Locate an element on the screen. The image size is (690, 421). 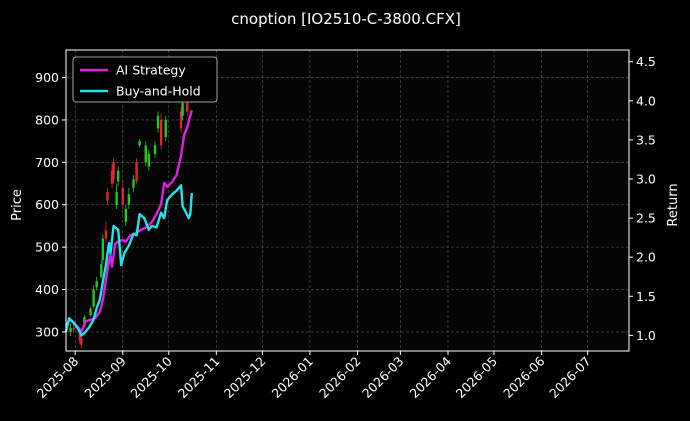
legend-label-ai-strategy: AI Strategy is located at coordinates (151, 70).